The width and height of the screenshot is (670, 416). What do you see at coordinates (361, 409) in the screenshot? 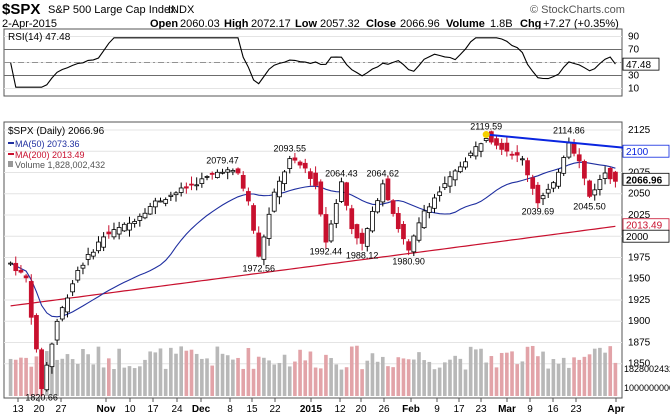
I see `x-tick-label: 20` at bounding box center [361, 409].